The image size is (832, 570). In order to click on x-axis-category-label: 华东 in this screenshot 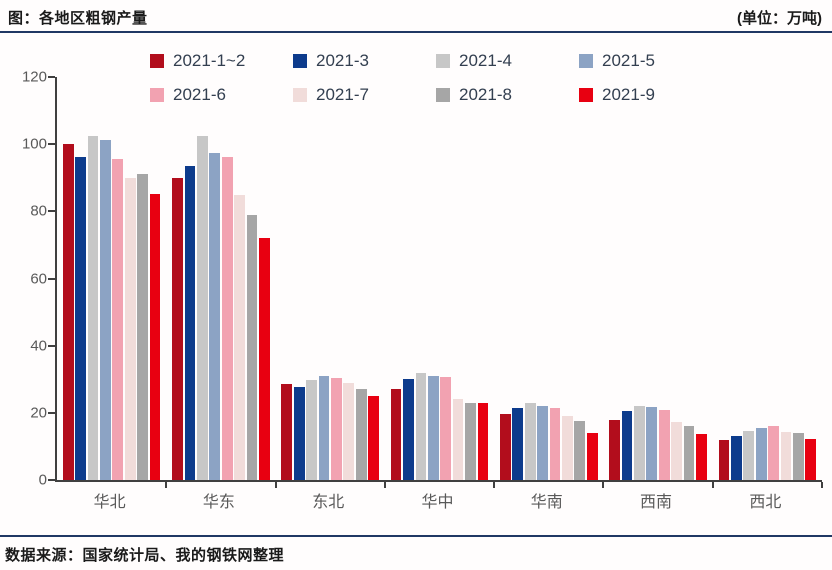, I will do `click(218, 502)`.